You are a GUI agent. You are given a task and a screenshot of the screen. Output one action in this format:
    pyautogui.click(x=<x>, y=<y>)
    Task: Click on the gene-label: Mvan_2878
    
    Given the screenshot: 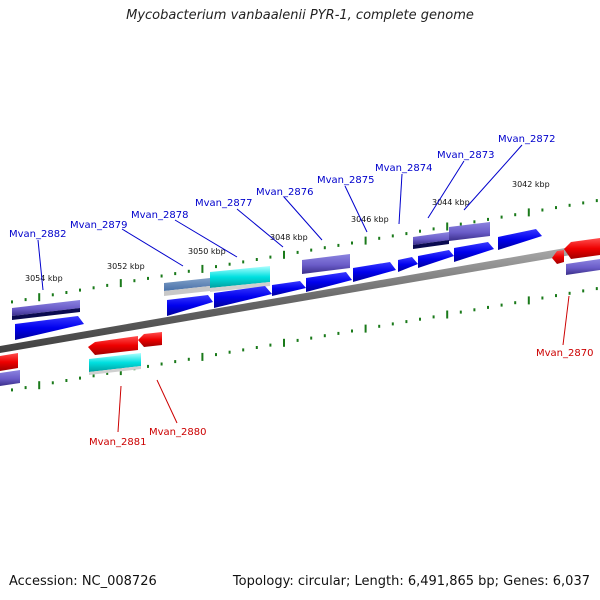 What is the action you would take?
    pyautogui.click(x=159, y=215)
    